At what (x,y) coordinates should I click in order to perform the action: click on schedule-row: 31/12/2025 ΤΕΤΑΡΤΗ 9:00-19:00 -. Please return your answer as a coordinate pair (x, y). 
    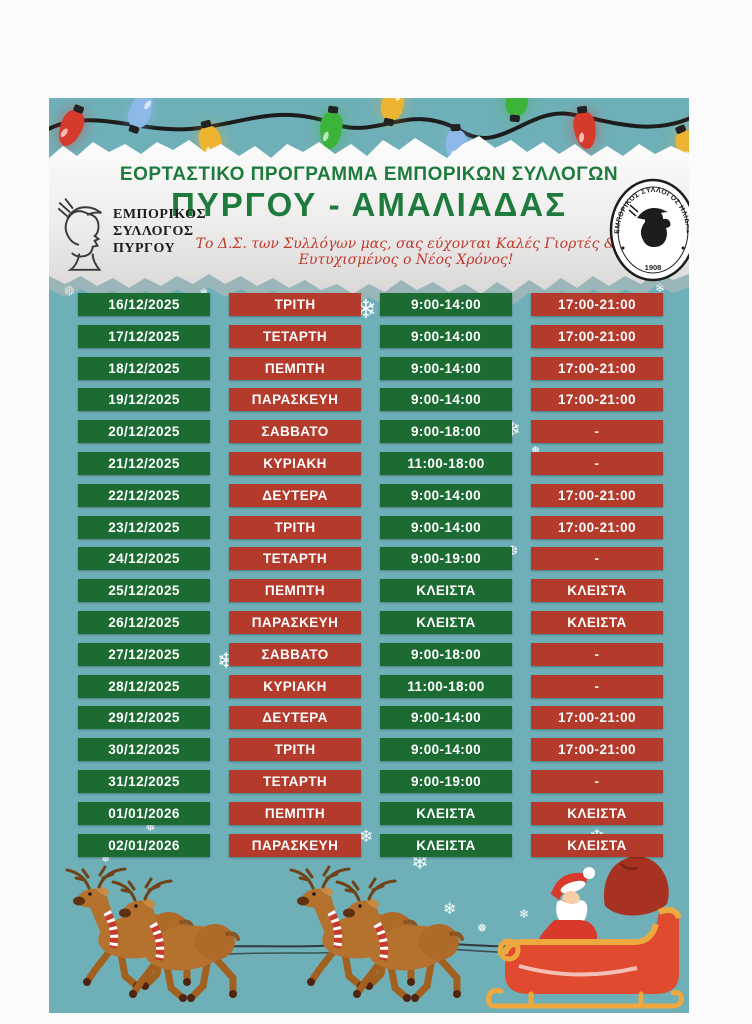
    Looking at the image, I should click on (383, 781).